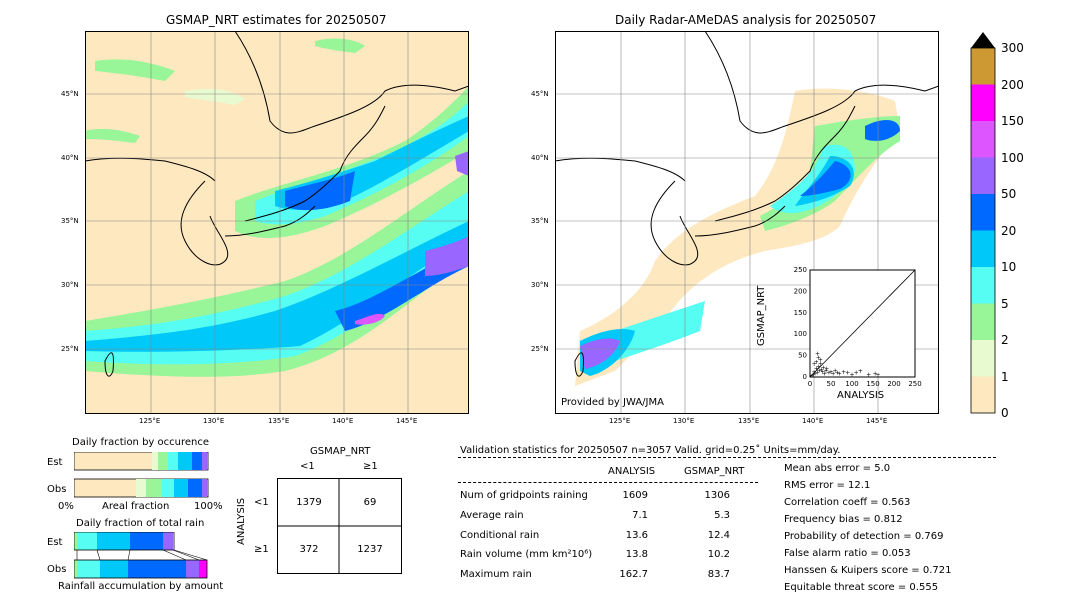 This screenshot has width=1080, height=612. I want to click on scatter-xtick: 50, so click(831, 384).